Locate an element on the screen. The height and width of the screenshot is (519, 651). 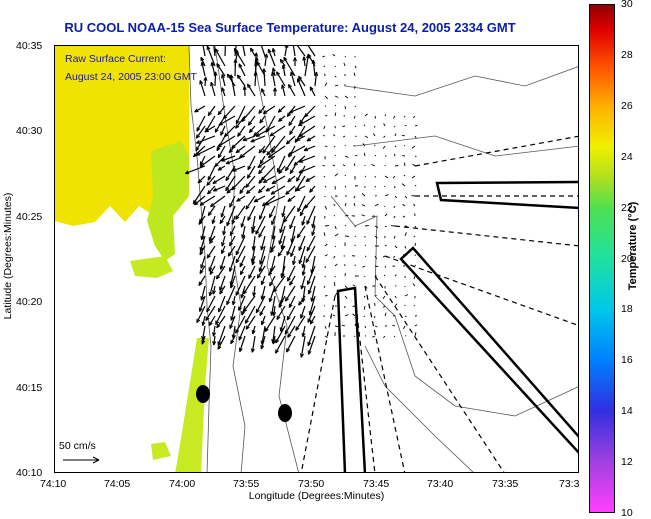
colorbar-tick: 10 is located at coordinates (627, 513).